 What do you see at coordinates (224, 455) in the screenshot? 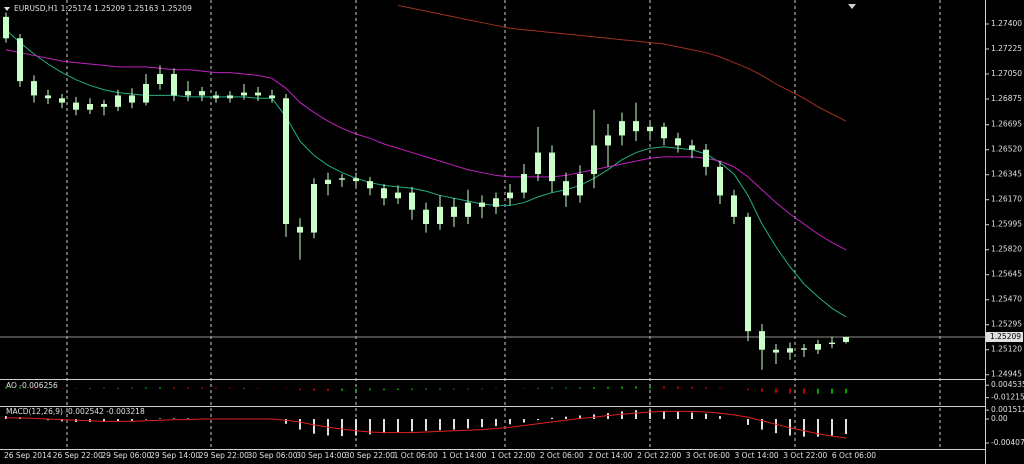
I see `x-tick-label: 29 Sep 22:00` at bounding box center [224, 455].